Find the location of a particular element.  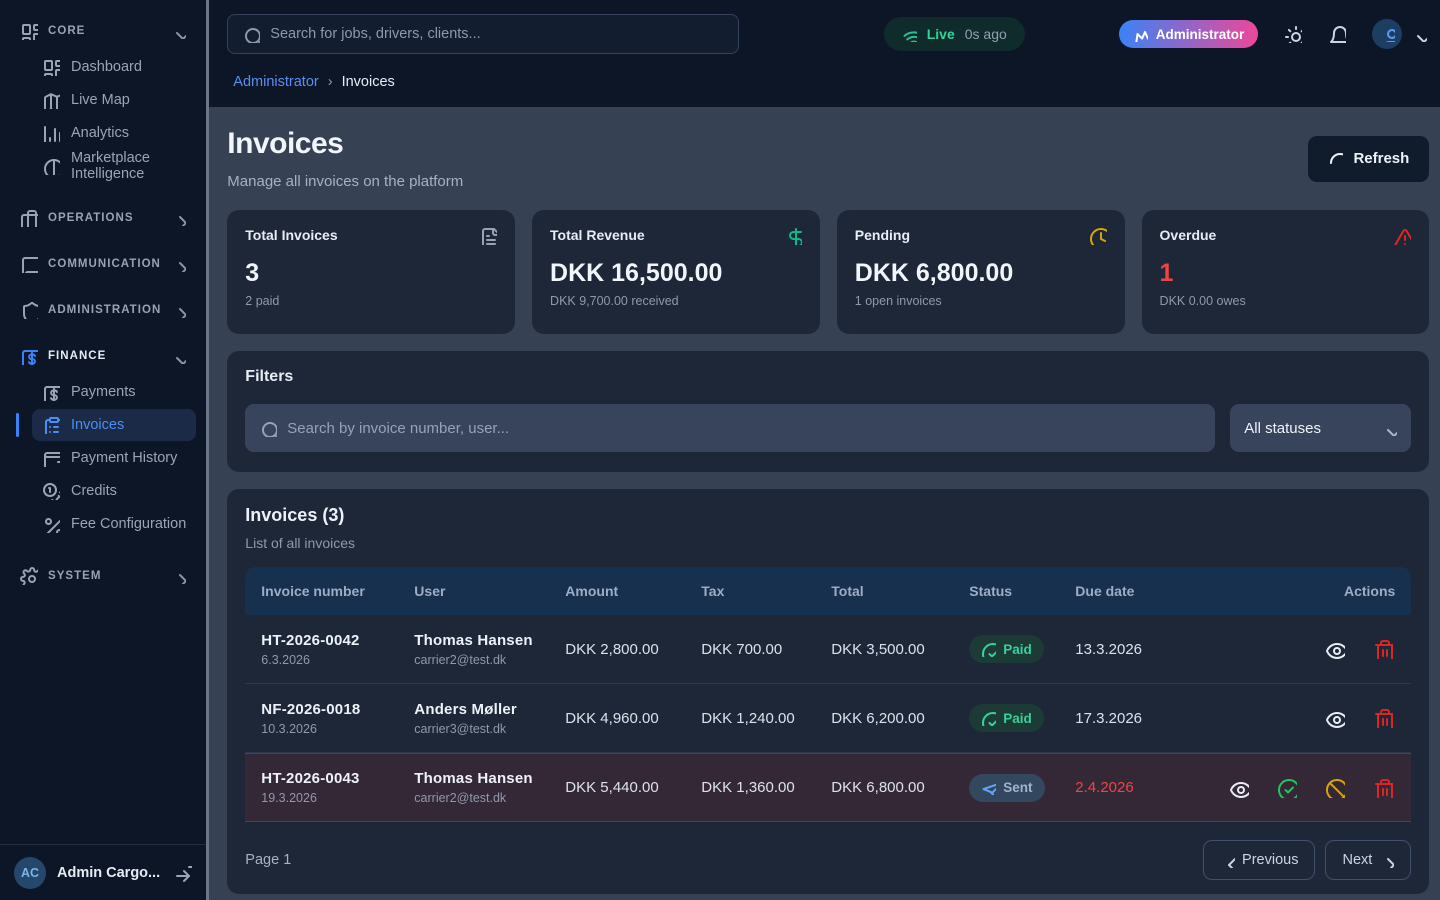

alert-triangle-icon is located at coordinates (1403, 237).